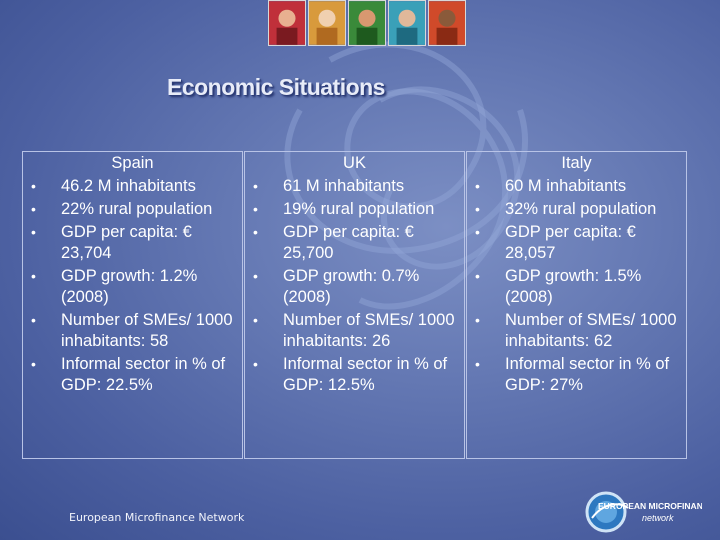 This screenshot has width=720, height=540. I want to click on footer-organization-name: European Microfinance Network, so click(157, 517).